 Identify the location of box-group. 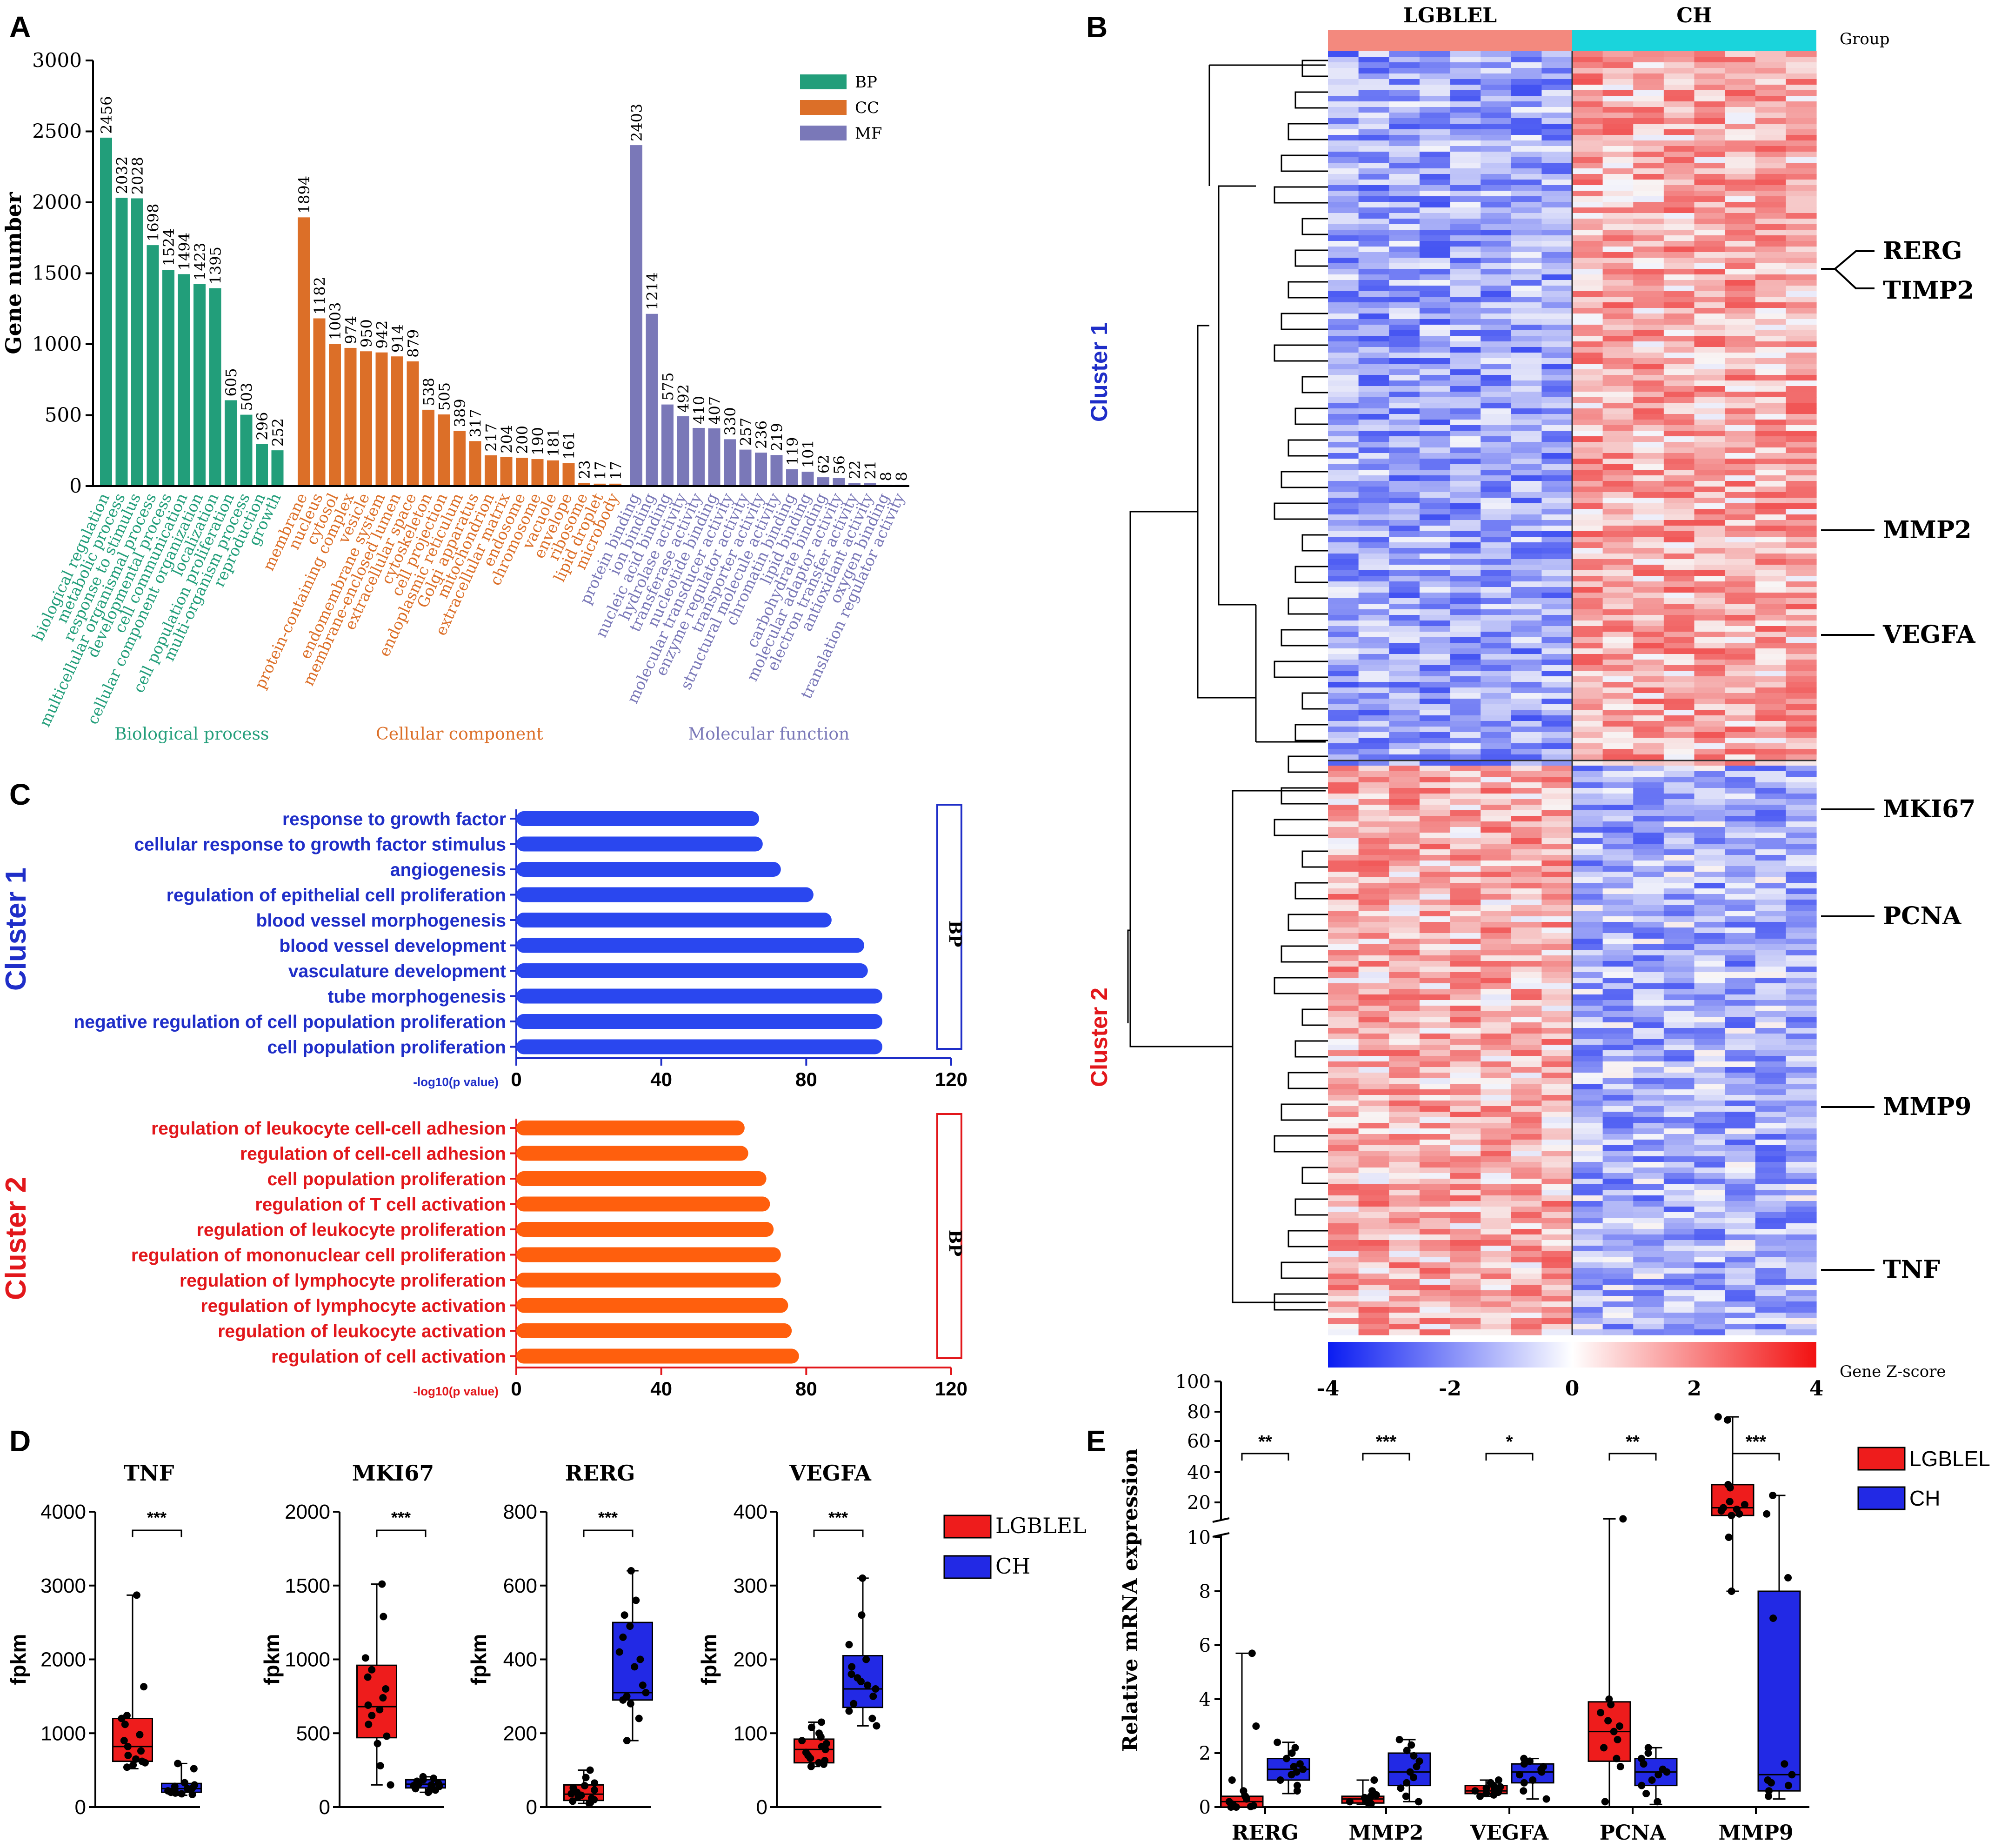
(1610, 1661).